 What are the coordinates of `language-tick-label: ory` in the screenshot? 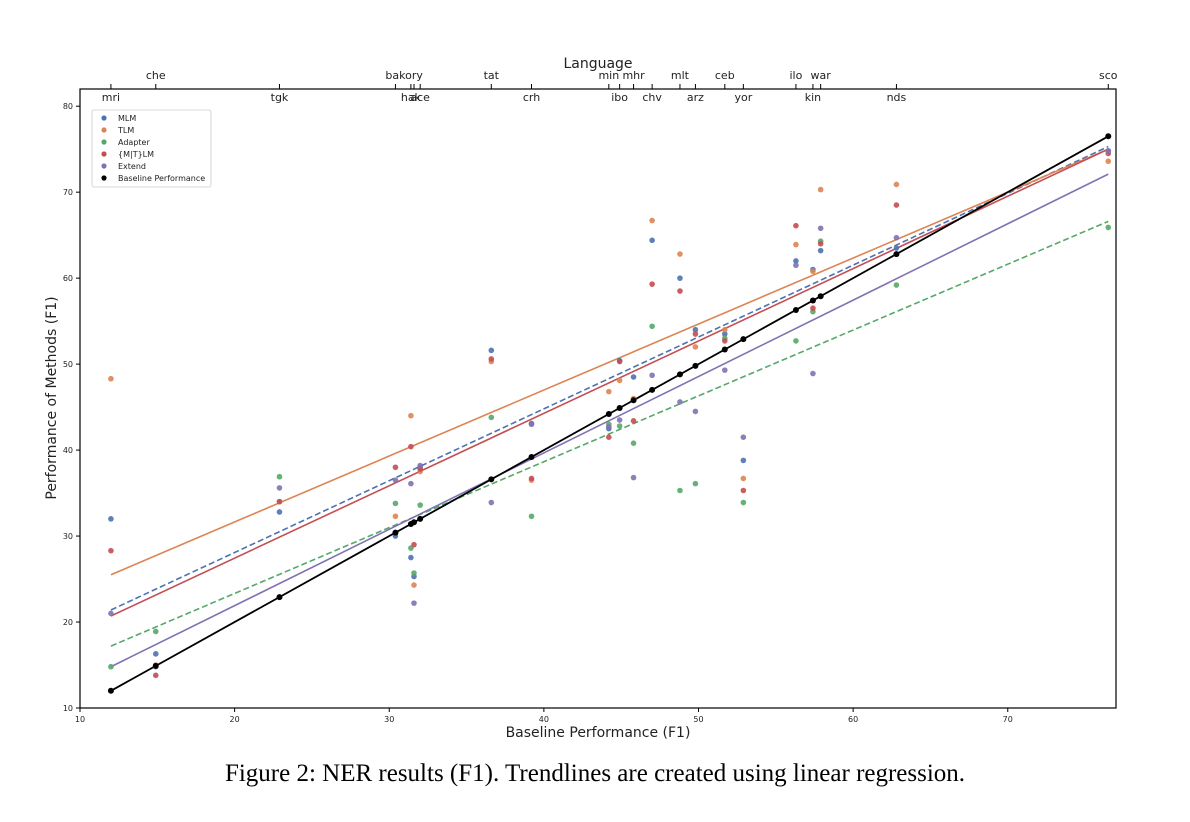 It's located at (414, 75).